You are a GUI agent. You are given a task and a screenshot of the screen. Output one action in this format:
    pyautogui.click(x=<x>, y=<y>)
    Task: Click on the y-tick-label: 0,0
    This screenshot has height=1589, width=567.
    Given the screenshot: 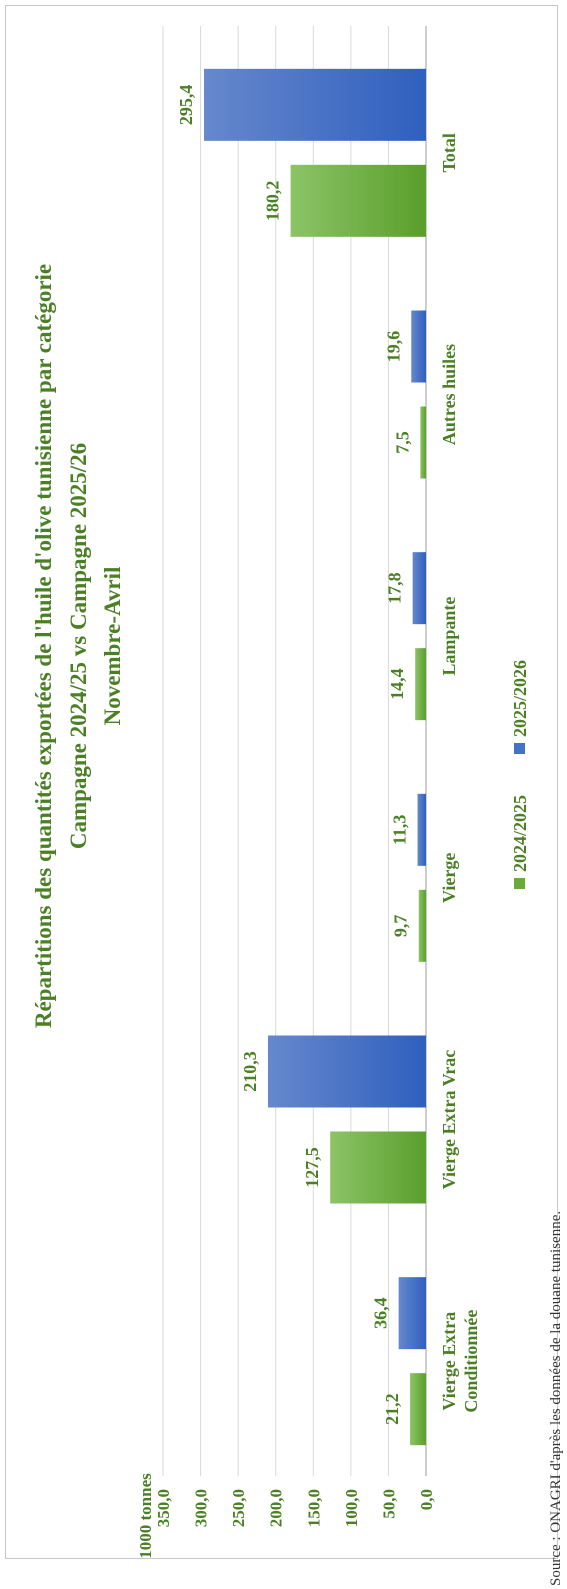 What is the action you would take?
    pyautogui.click(x=426, y=1499)
    